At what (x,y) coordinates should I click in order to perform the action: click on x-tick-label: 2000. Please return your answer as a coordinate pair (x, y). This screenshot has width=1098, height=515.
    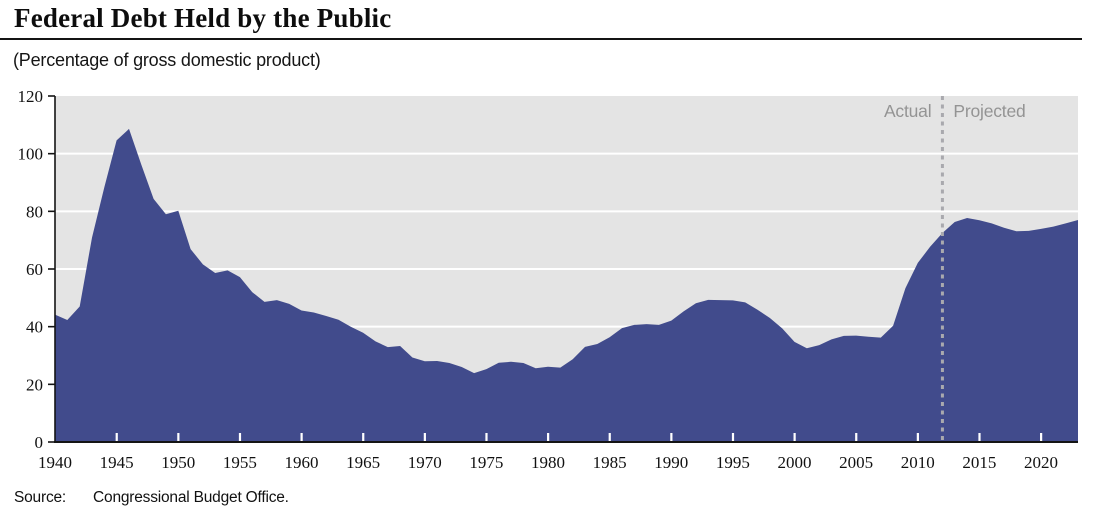
    Looking at the image, I should click on (795, 462).